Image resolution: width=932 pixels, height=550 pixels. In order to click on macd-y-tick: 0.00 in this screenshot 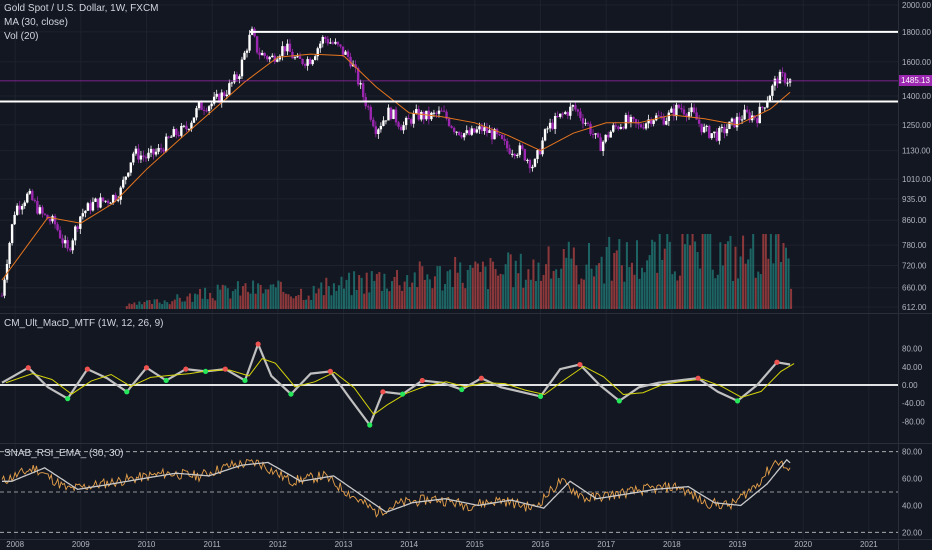, I will do `click(910, 385)`.